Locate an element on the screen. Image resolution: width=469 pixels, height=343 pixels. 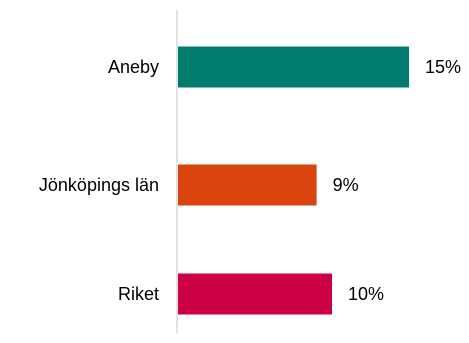
category-label-0: Aneby is located at coordinates (133, 67).